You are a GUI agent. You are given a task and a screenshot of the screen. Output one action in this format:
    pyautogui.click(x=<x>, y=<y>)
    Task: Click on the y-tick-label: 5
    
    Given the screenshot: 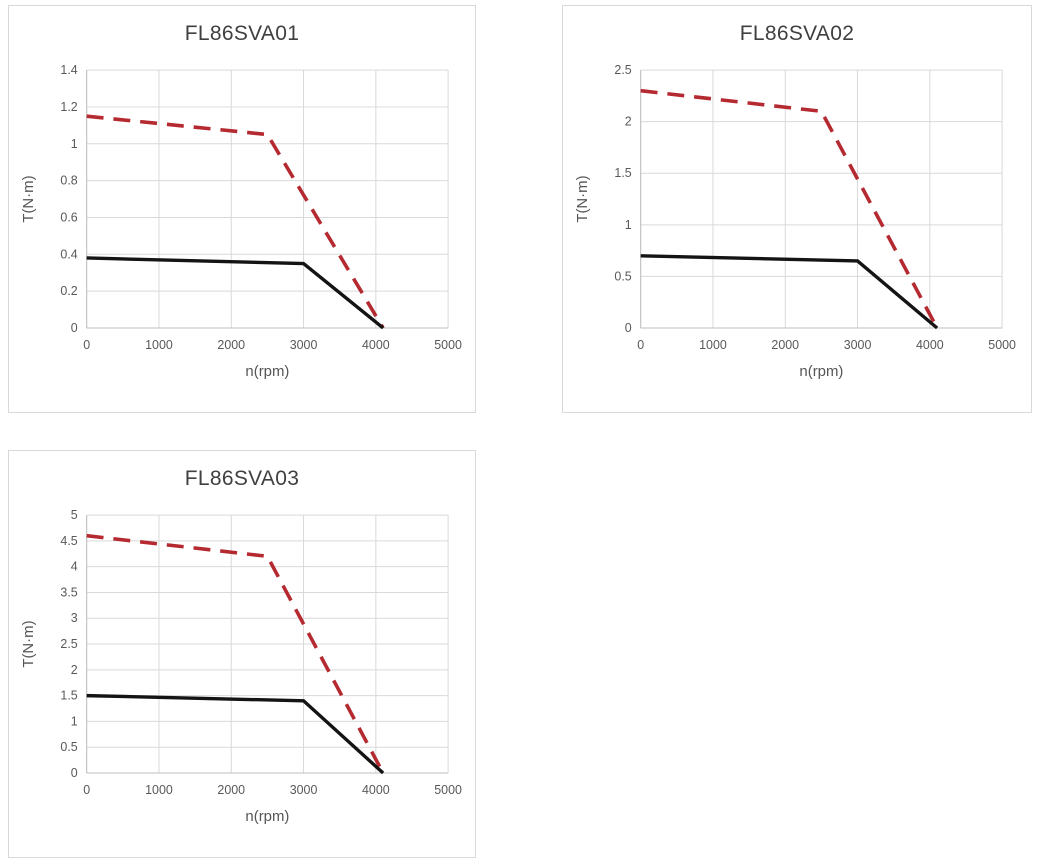 What is the action you would take?
    pyautogui.click(x=74, y=515)
    